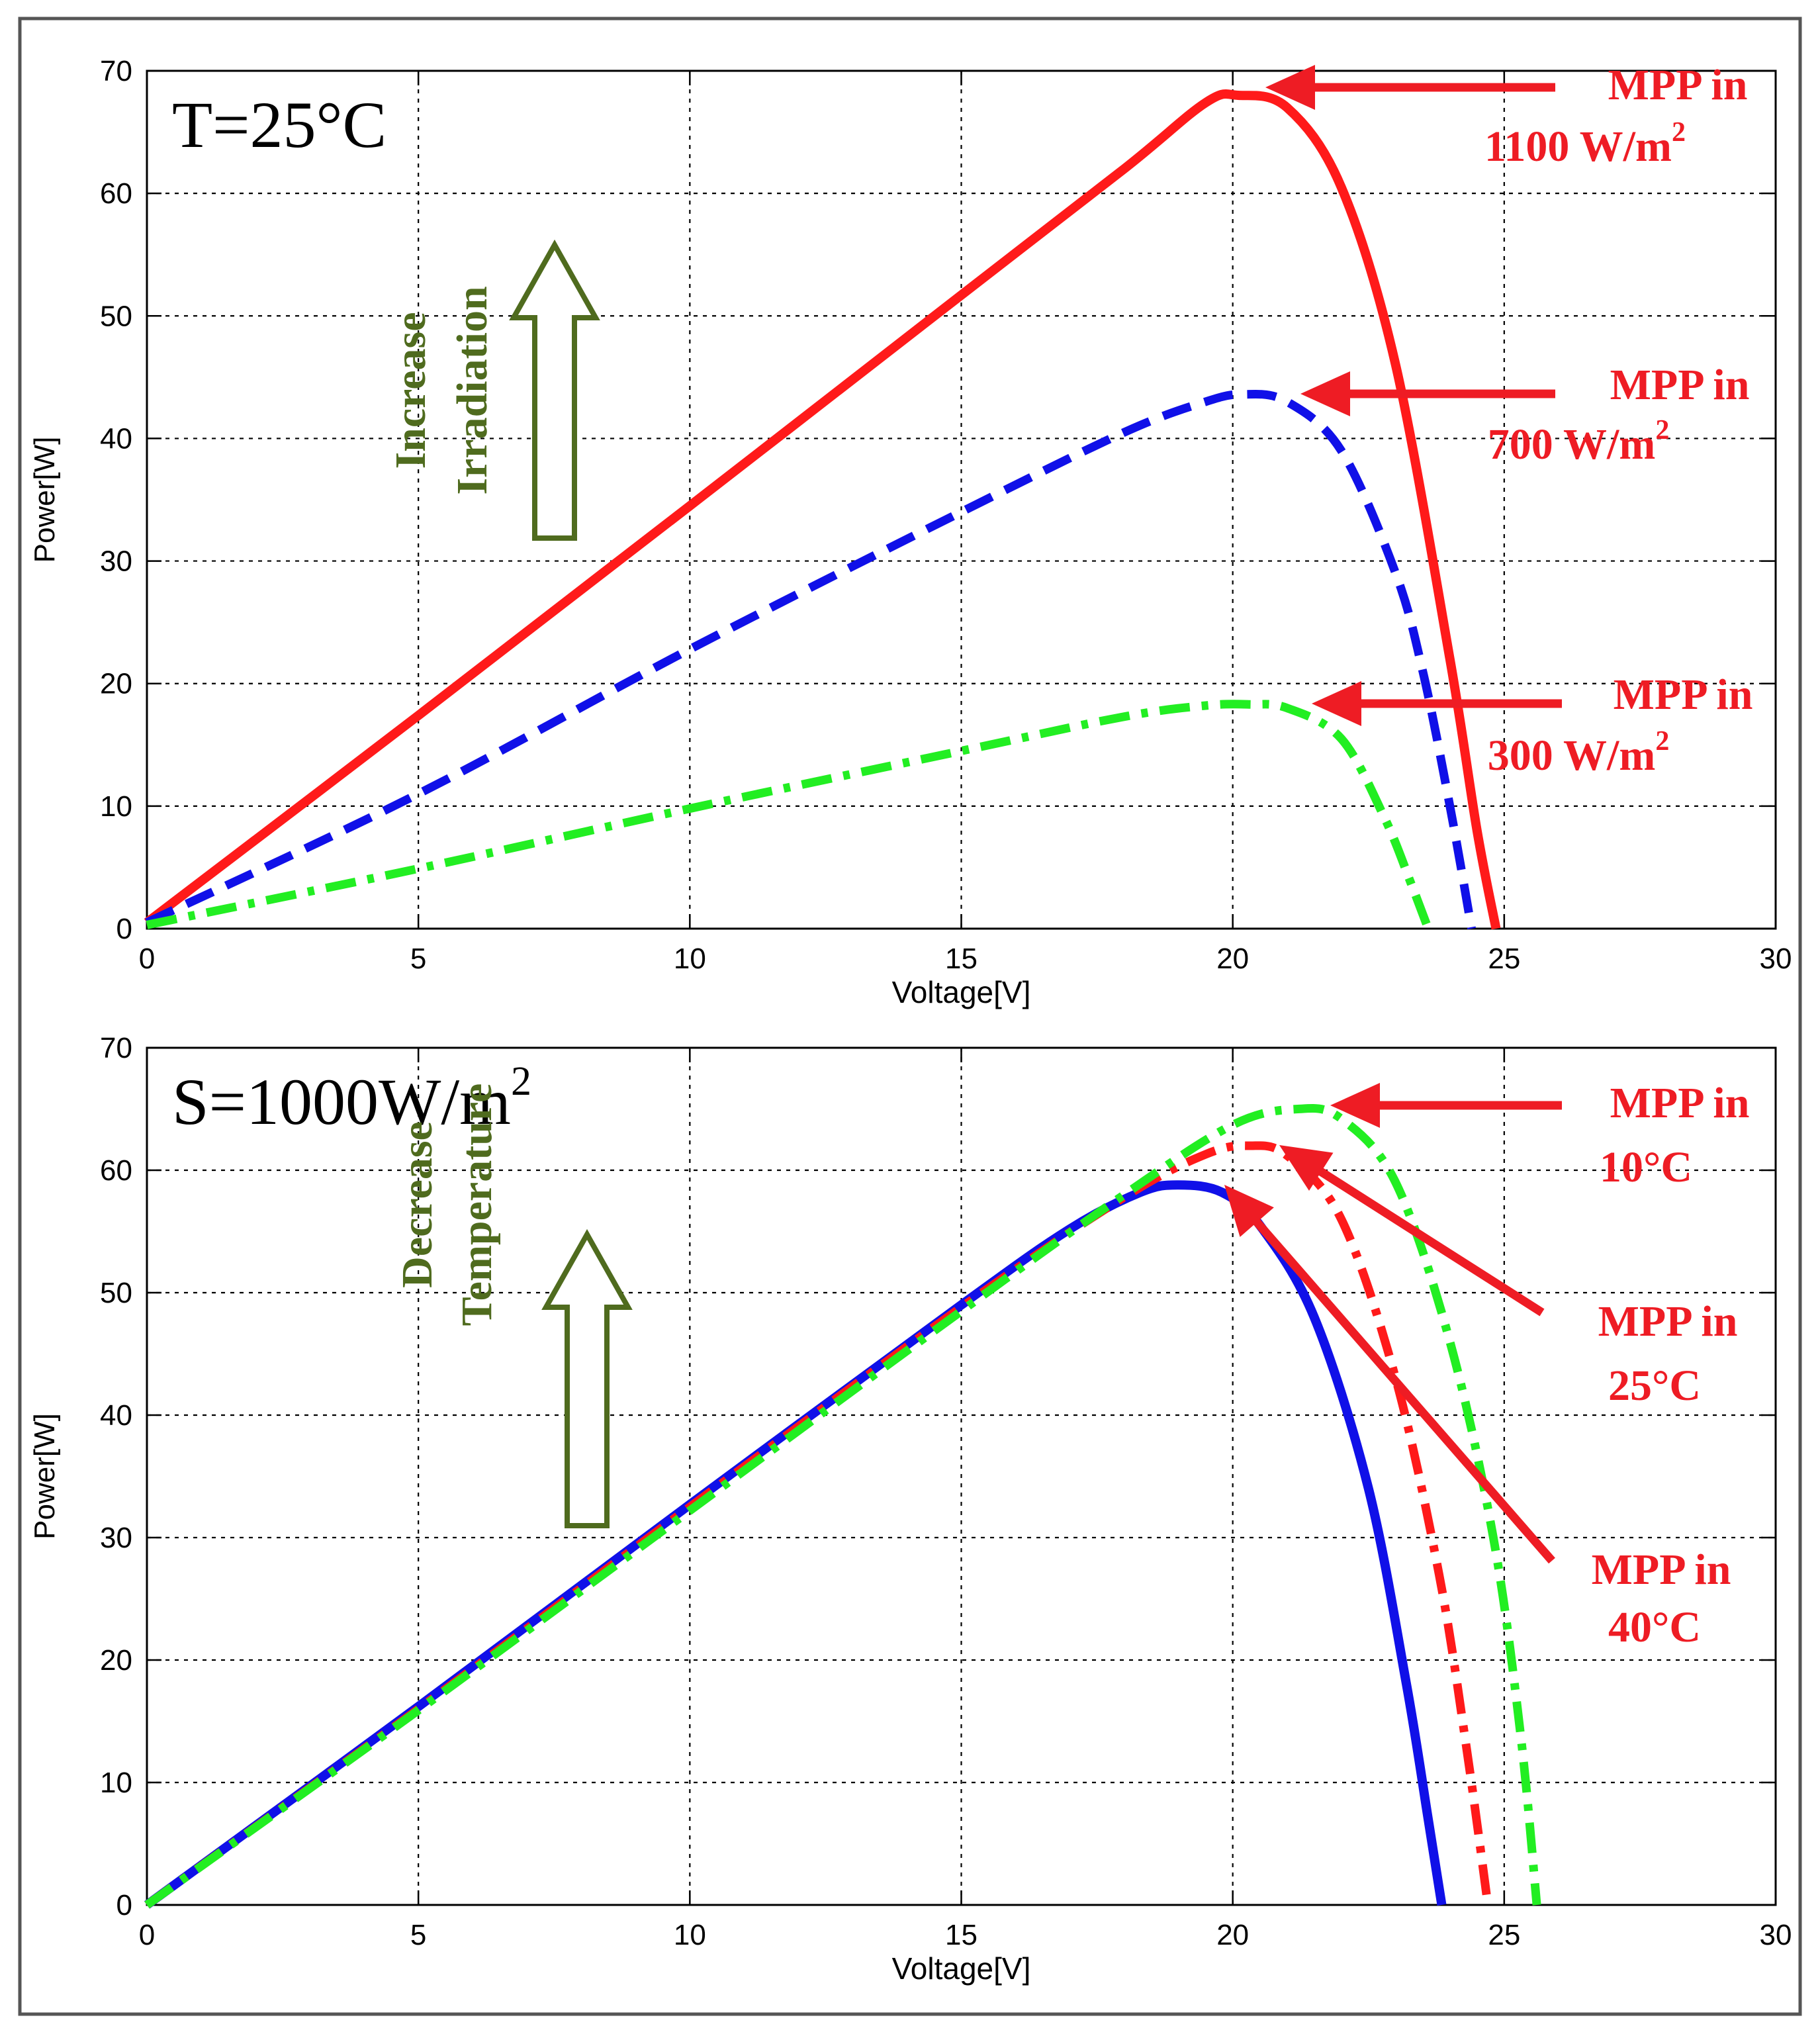 This screenshot has width=1820, height=2034. What do you see at coordinates (351, 1098) in the screenshot?
I see `condition-label: S=1000W/m2` at bounding box center [351, 1098].